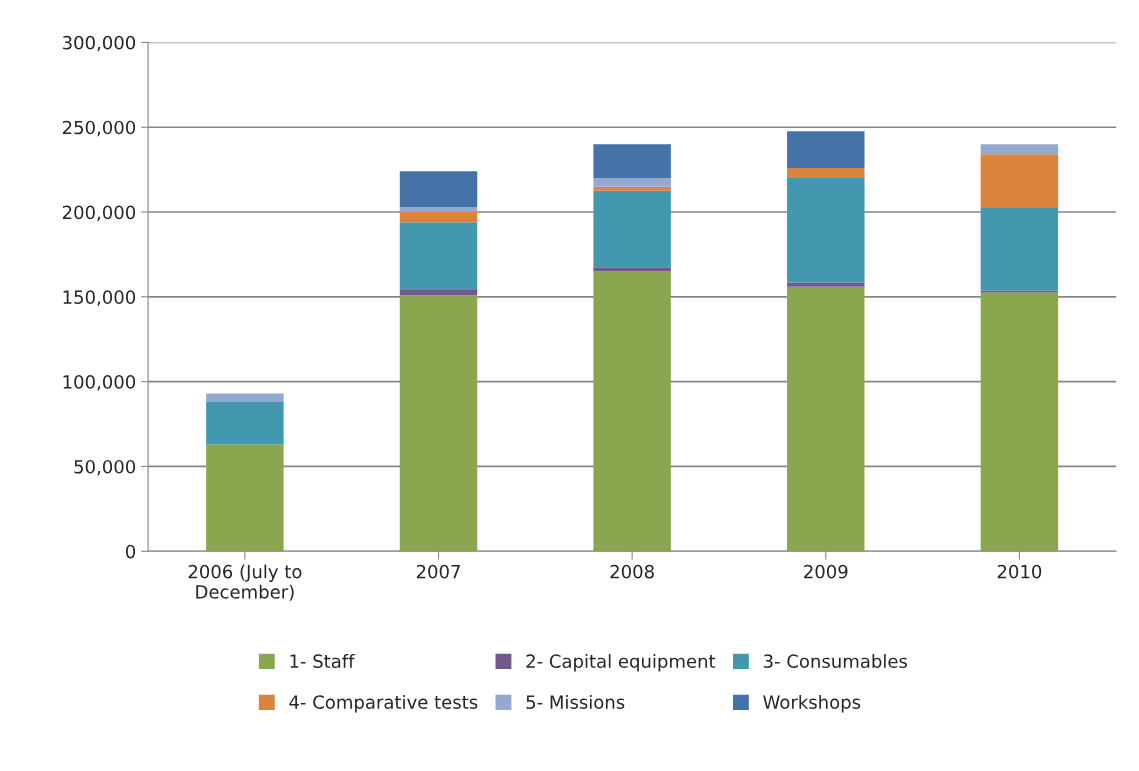 This screenshot has width=1139, height=771. What do you see at coordinates (99, 128) in the screenshot?
I see `y-tick-label: 250,000` at bounding box center [99, 128].